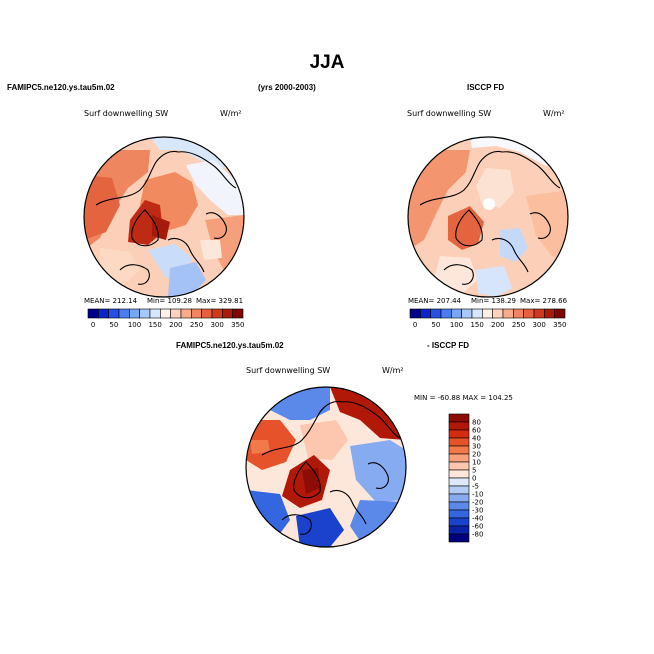 The width and height of the screenshot is (654, 654). I want to click on period-label: (yrs 2000-2003), so click(287, 87).